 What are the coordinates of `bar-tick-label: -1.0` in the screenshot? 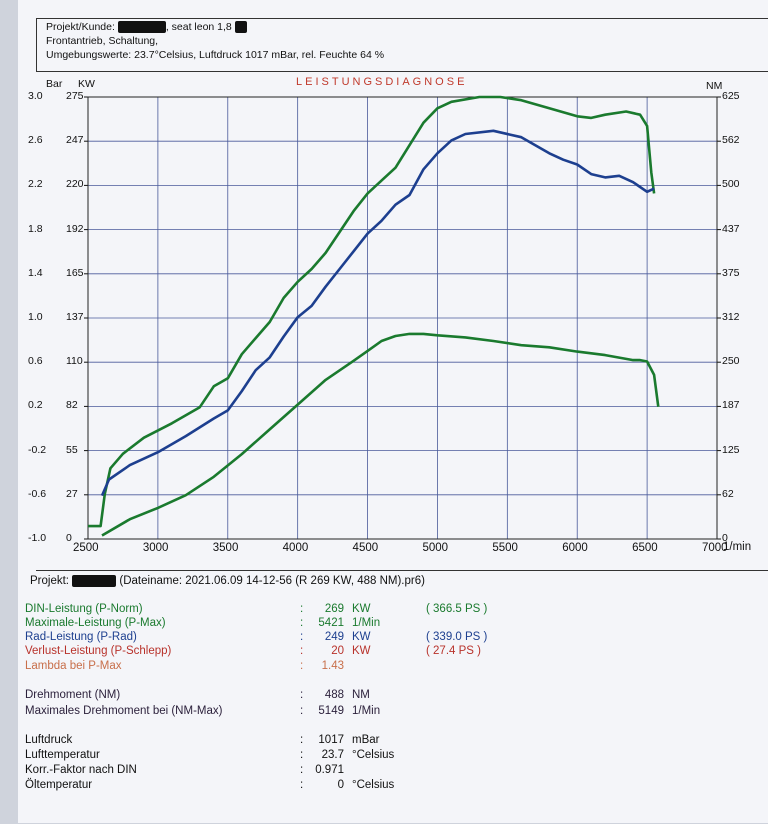 It's located at (37, 538).